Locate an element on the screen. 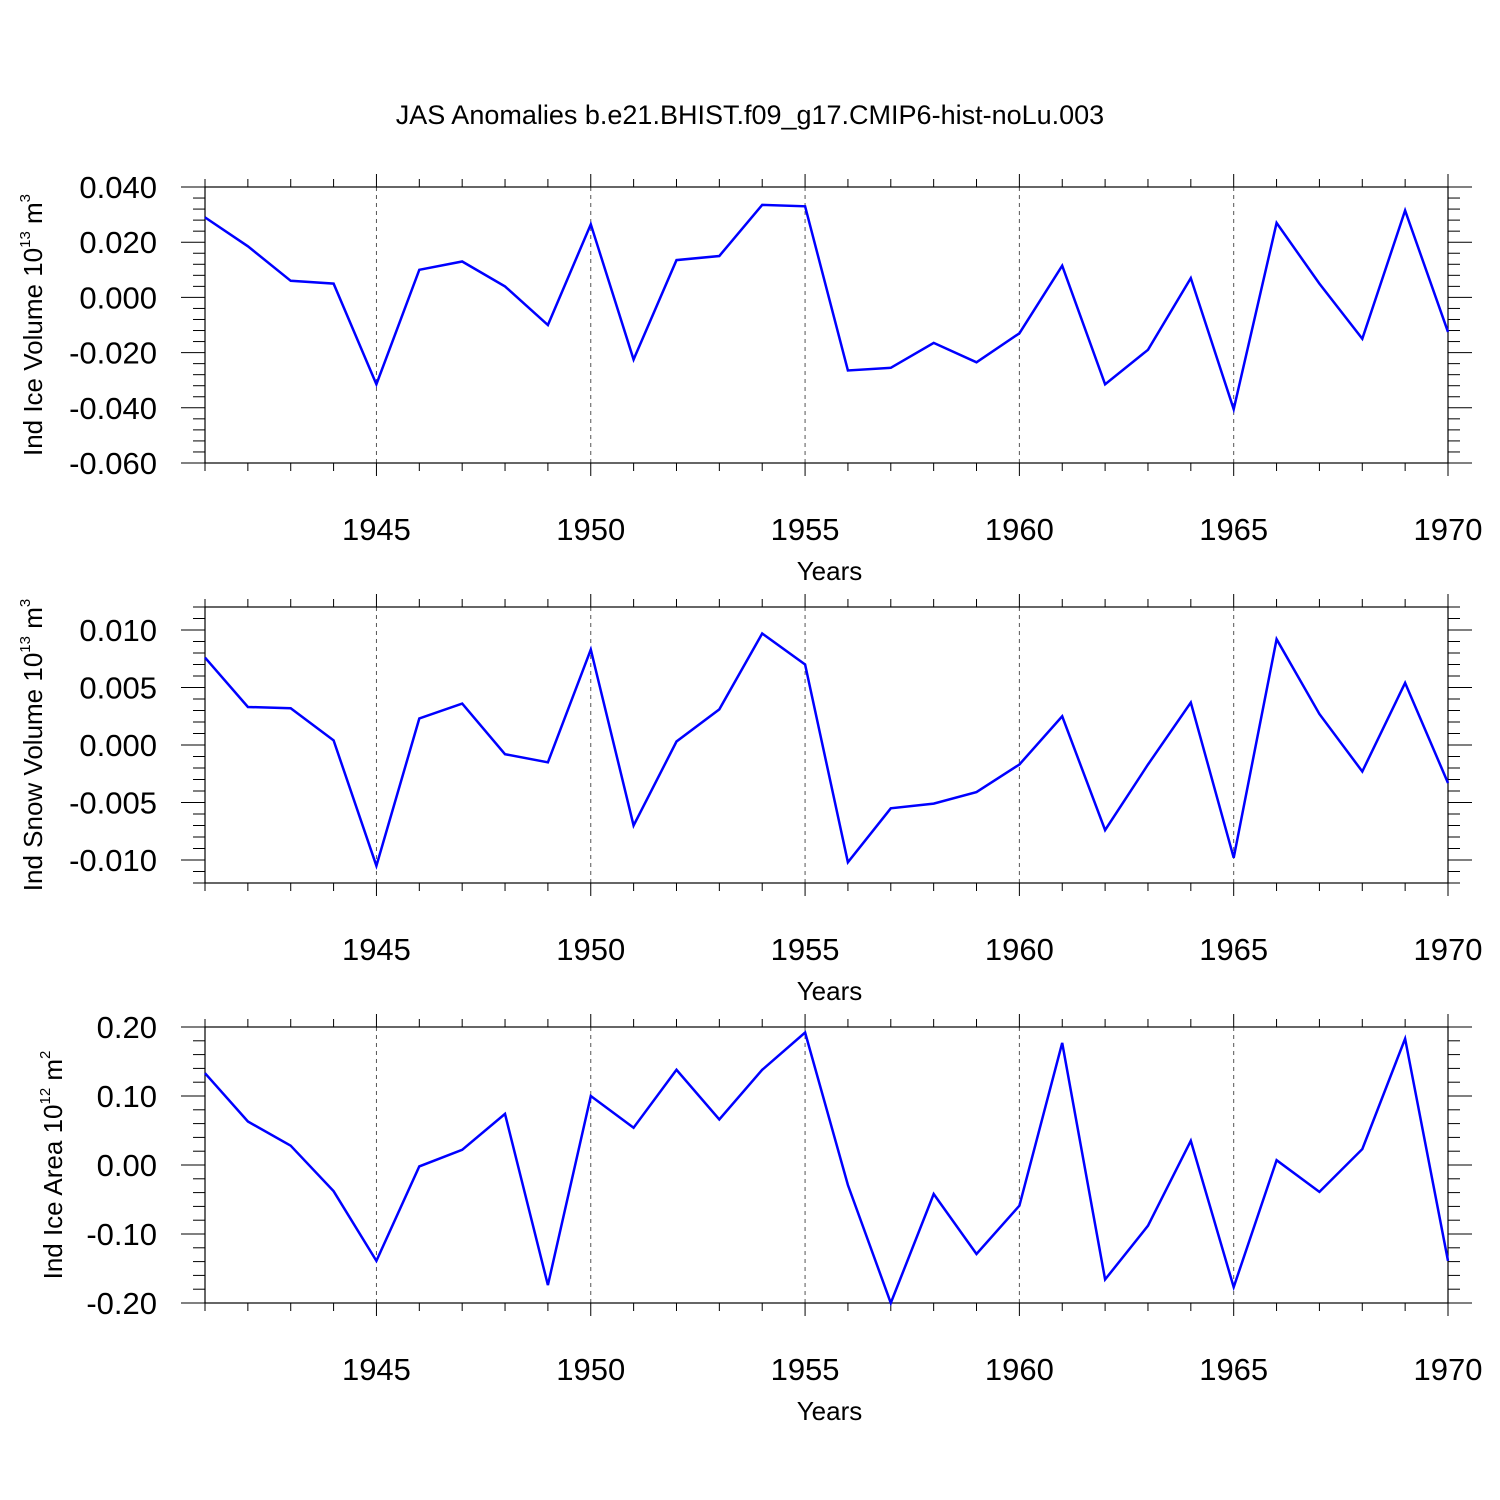 Image resolution: width=1500 pixels, height=1500 pixels. y-tick-label: -0.005 is located at coordinates (113, 803).